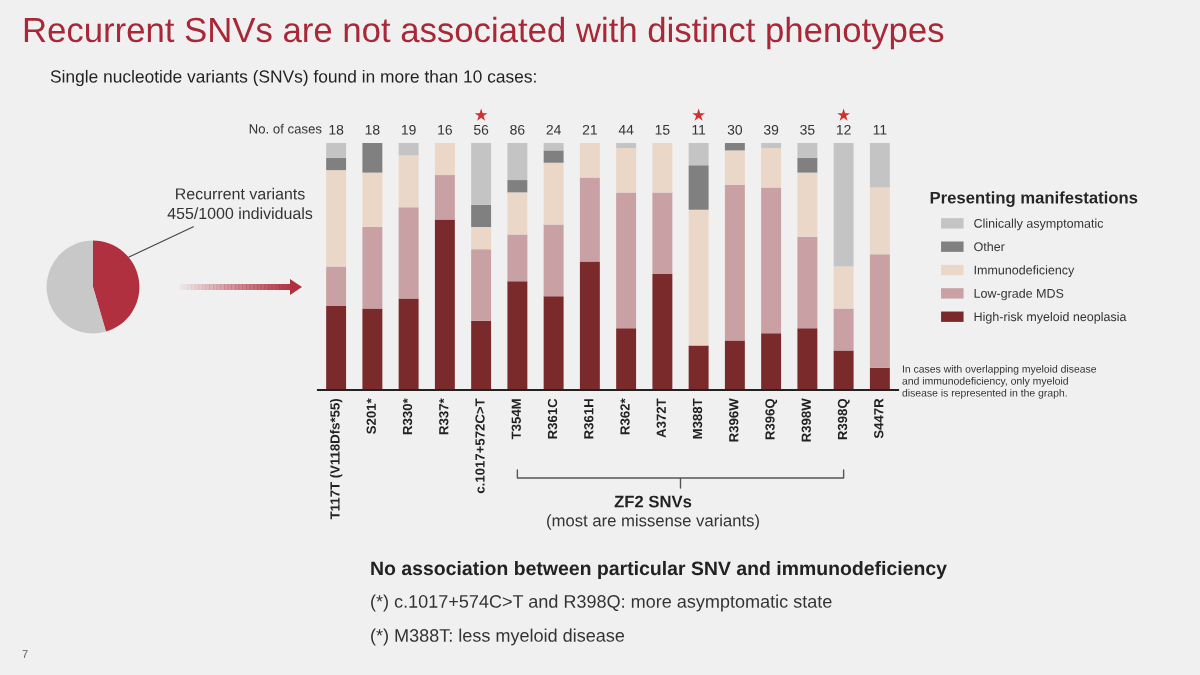  I want to click on text: (*) M388T: less myeloid disease, so click(498, 637).